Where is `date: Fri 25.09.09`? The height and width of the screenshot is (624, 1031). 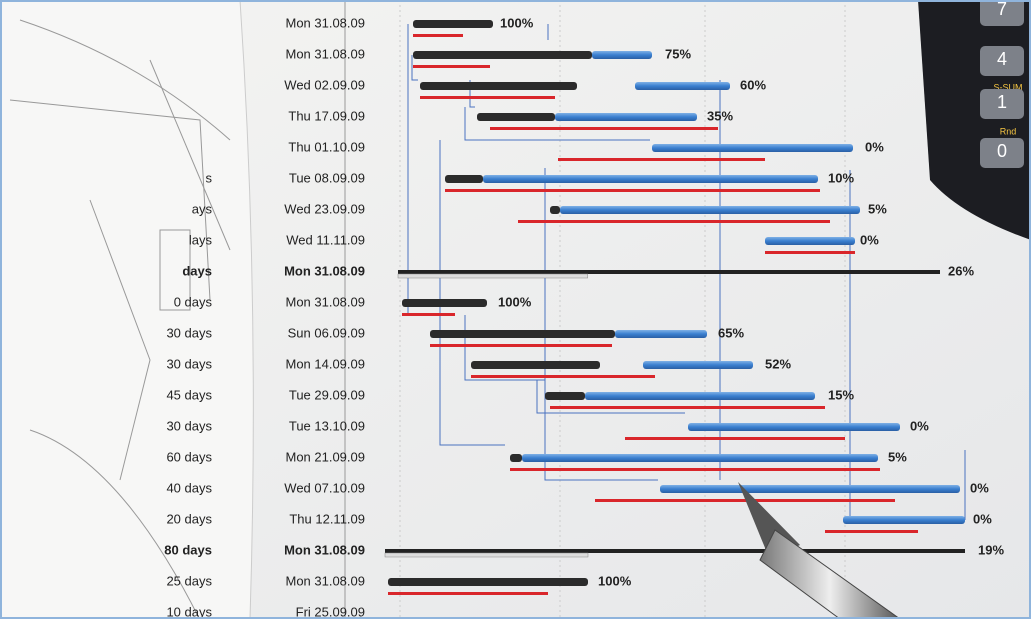 date: Fri 25.09.09 is located at coordinates (330, 611).